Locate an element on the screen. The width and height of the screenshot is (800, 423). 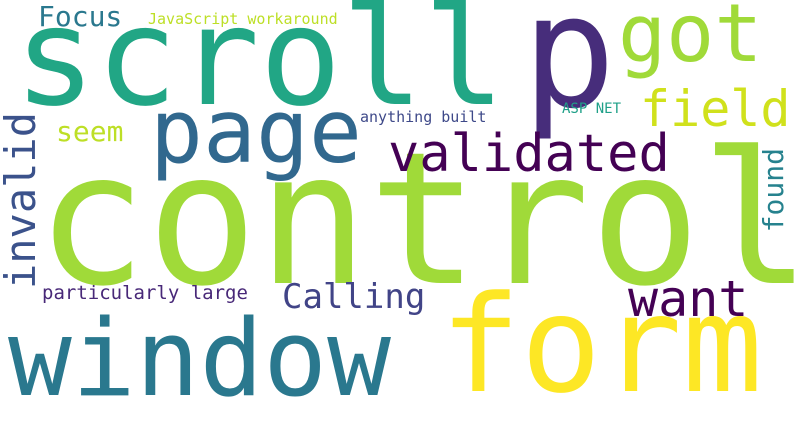
word-asp-net: ASP NET is located at coordinates (592, 109).